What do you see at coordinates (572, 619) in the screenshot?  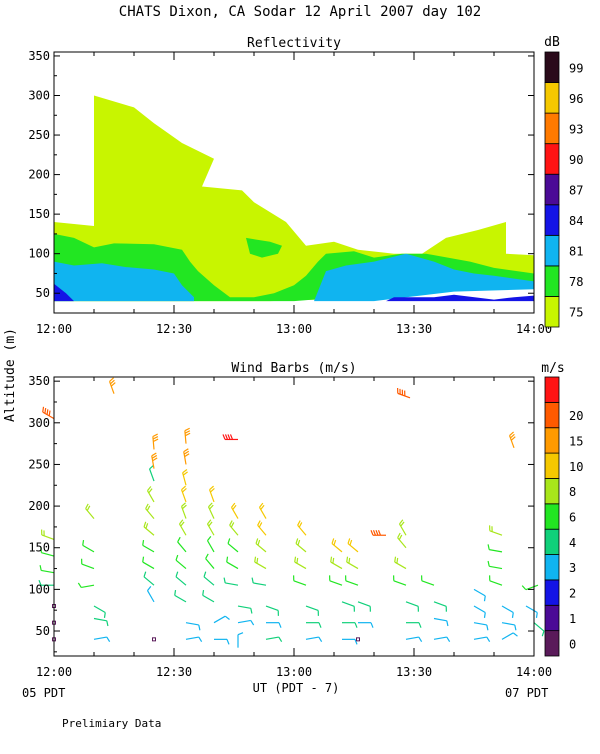 I see `wind-colorbar-label: 1` at bounding box center [572, 619].